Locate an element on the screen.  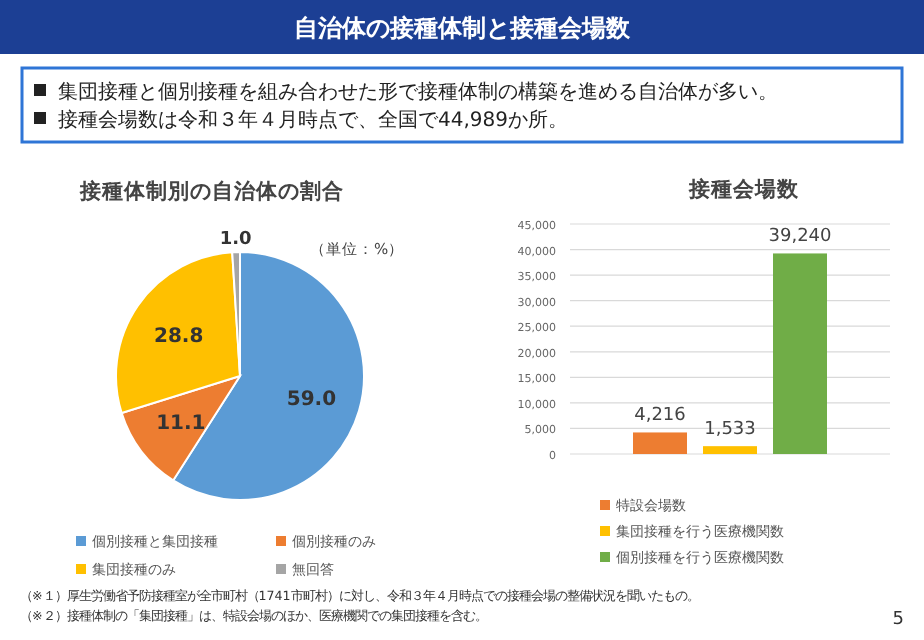
data-label: 11.1 is located at coordinates (181, 424).